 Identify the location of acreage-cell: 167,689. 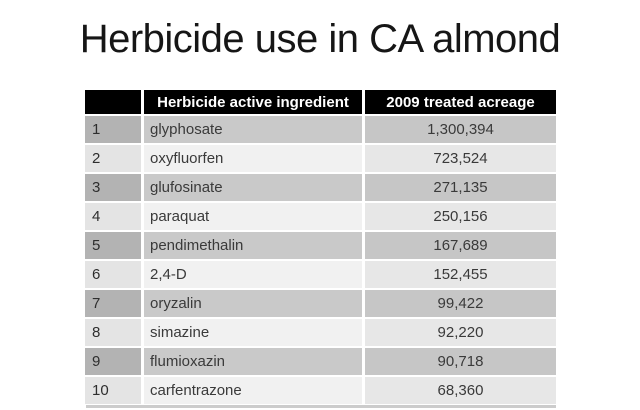
(460, 245).